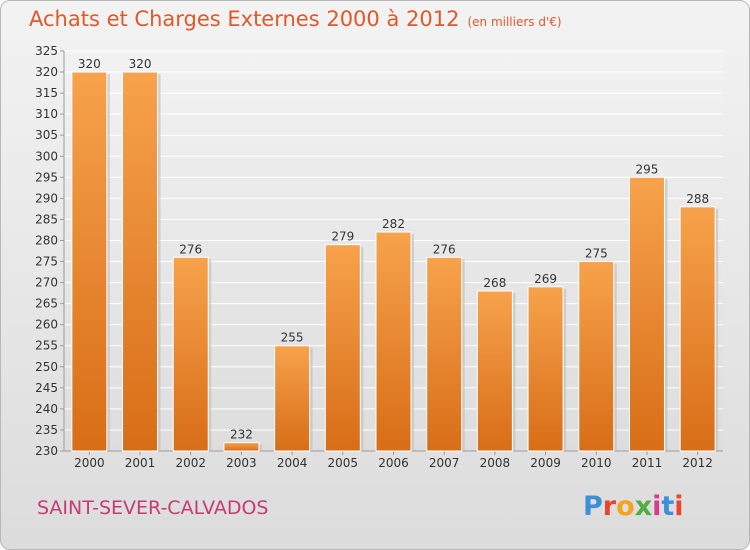 Image resolution: width=750 pixels, height=550 pixels. What do you see at coordinates (241, 435) in the screenshot?
I see `bar-value-label: 232` at bounding box center [241, 435].